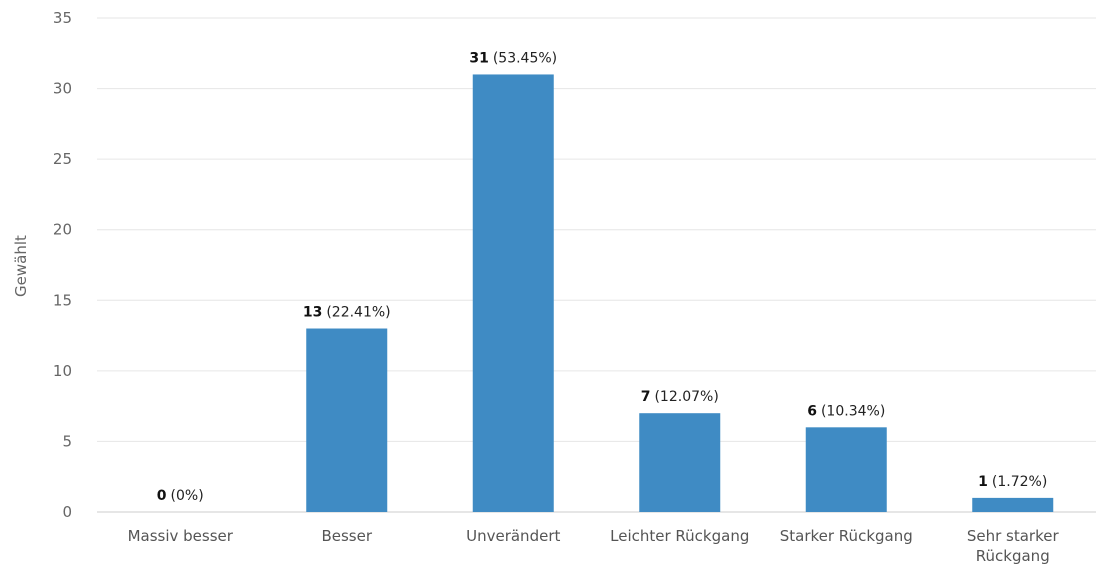 Image resolution: width=1106 pixels, height=565 pixels. I want to click on x-category-label: Leichter Rückgang, so click(679, 536).